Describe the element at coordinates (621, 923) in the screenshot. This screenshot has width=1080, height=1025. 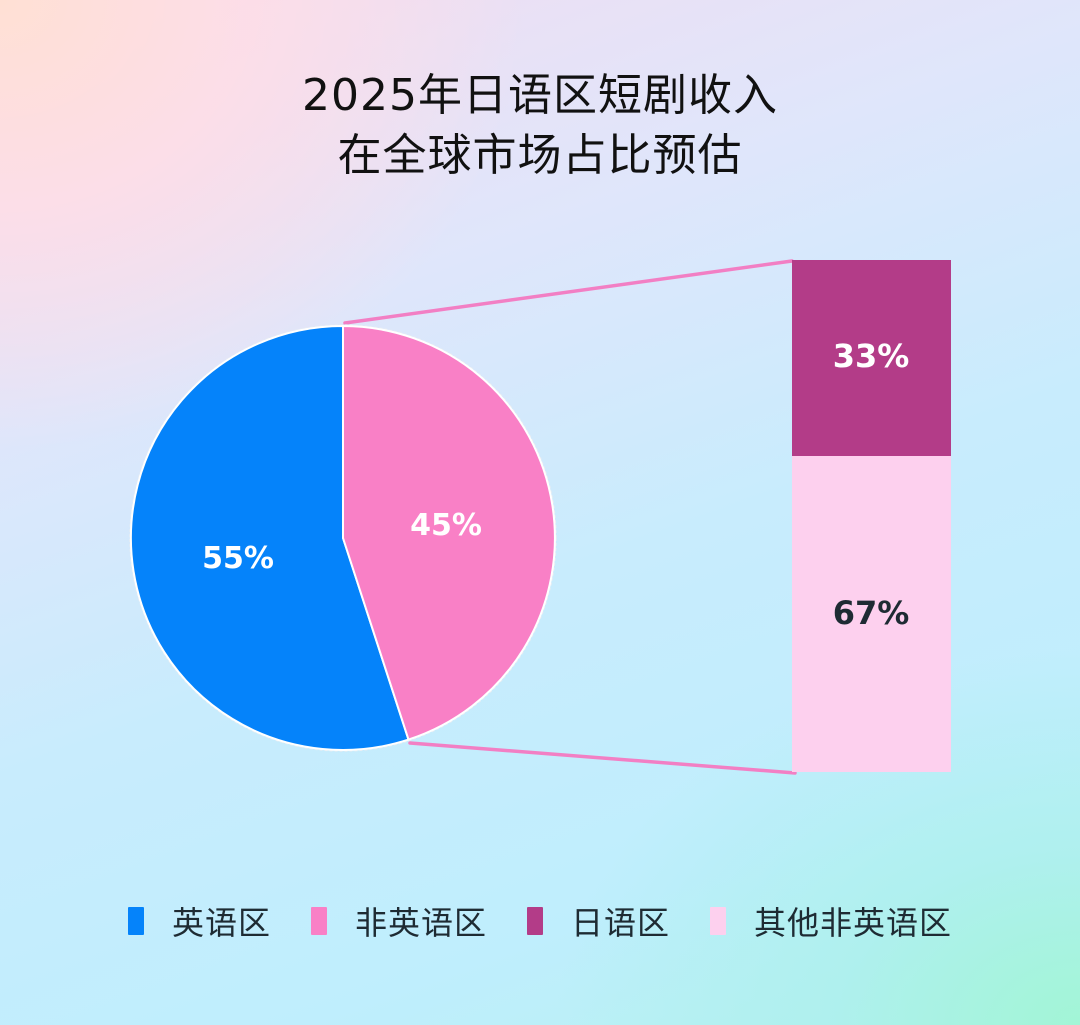
I see `legend-label: 日语区` at that location.